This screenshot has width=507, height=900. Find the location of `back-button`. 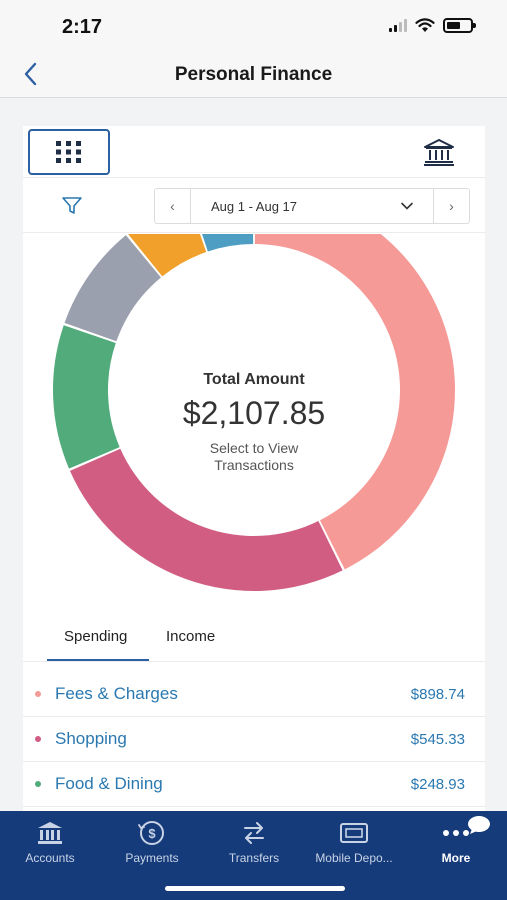

back-button is located at coordinates (30, 74).